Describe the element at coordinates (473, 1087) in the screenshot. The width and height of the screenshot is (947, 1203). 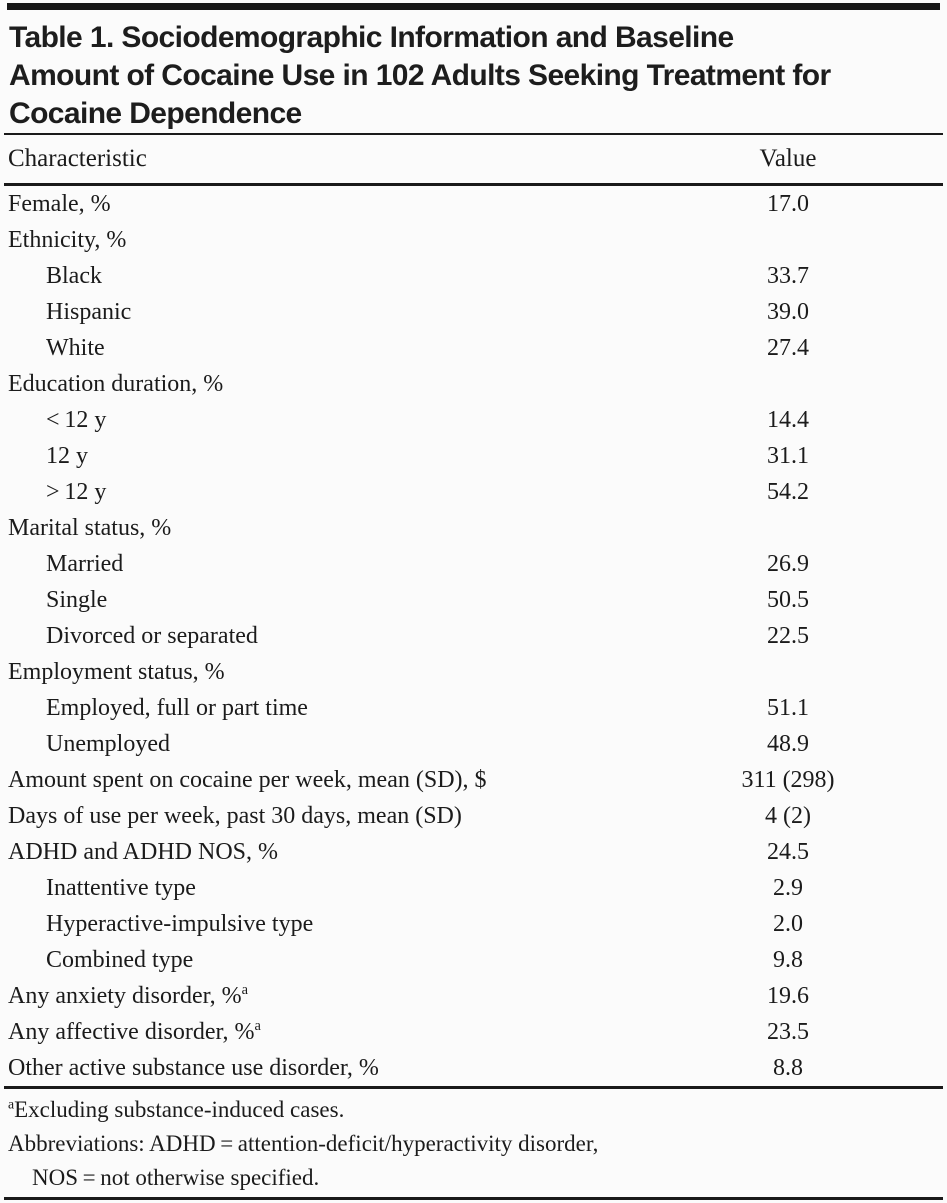
I see `rule-under-body` at that location.